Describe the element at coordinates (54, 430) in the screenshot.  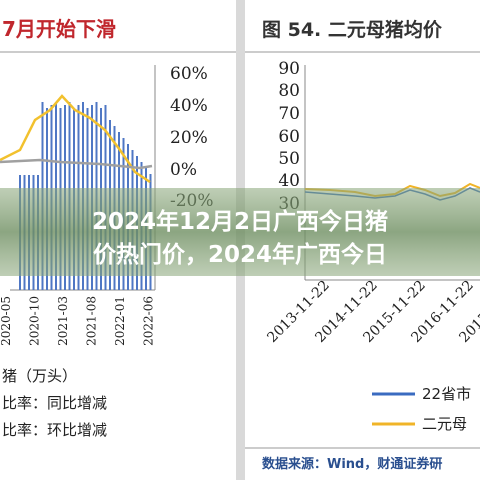
I see `legend-item: 比率：环比增减` at that location.